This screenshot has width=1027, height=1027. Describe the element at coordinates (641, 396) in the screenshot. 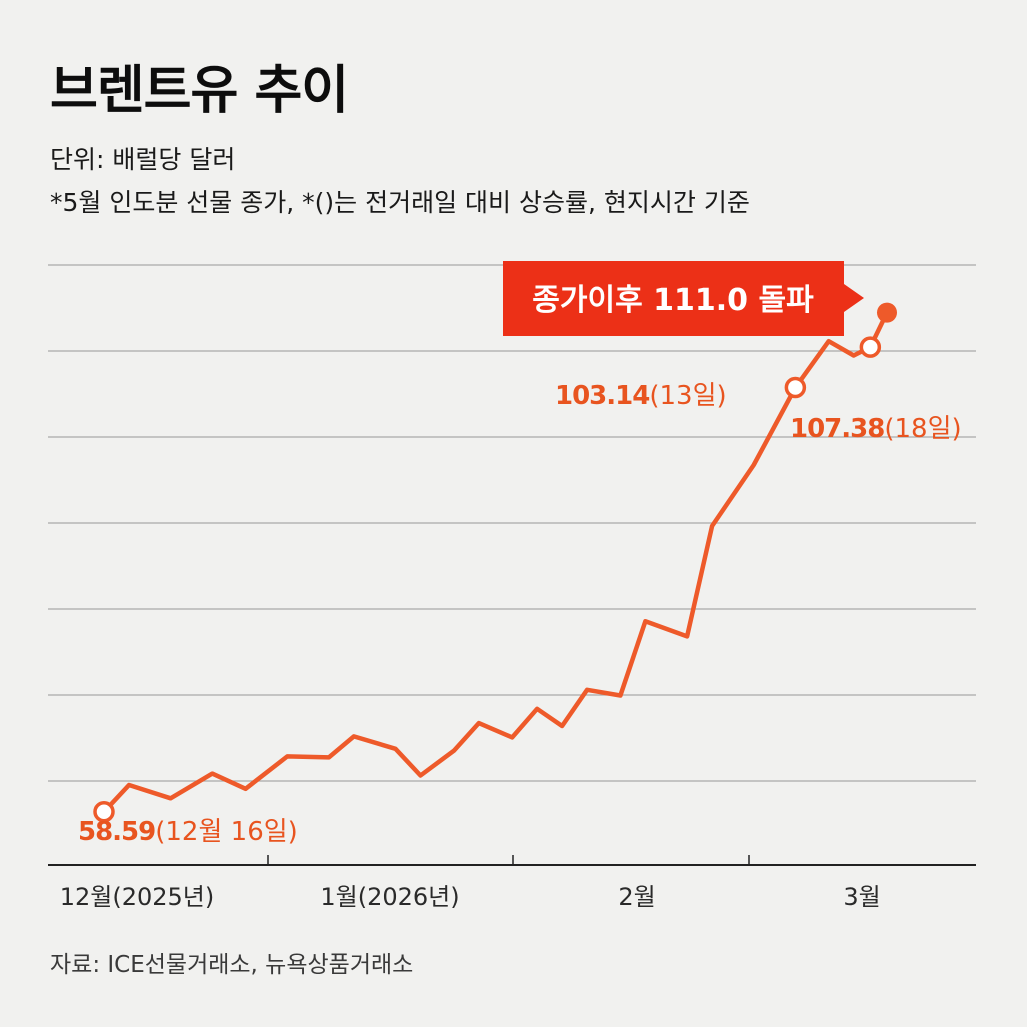

I see `point-annotation: 103.14(13일)` at that location.